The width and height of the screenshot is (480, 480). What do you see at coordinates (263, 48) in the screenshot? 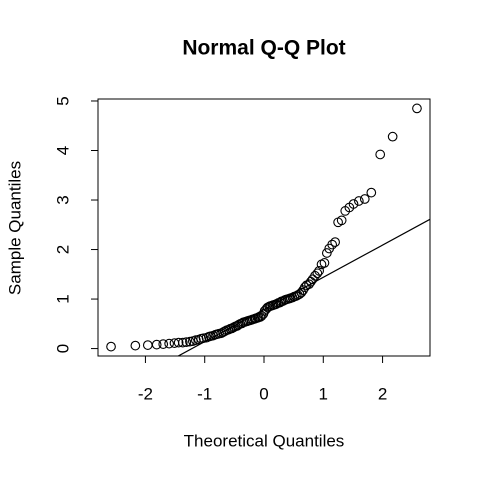
I see `chart-title: Normal Q-Q Plot` at bounding box center [263, 48].